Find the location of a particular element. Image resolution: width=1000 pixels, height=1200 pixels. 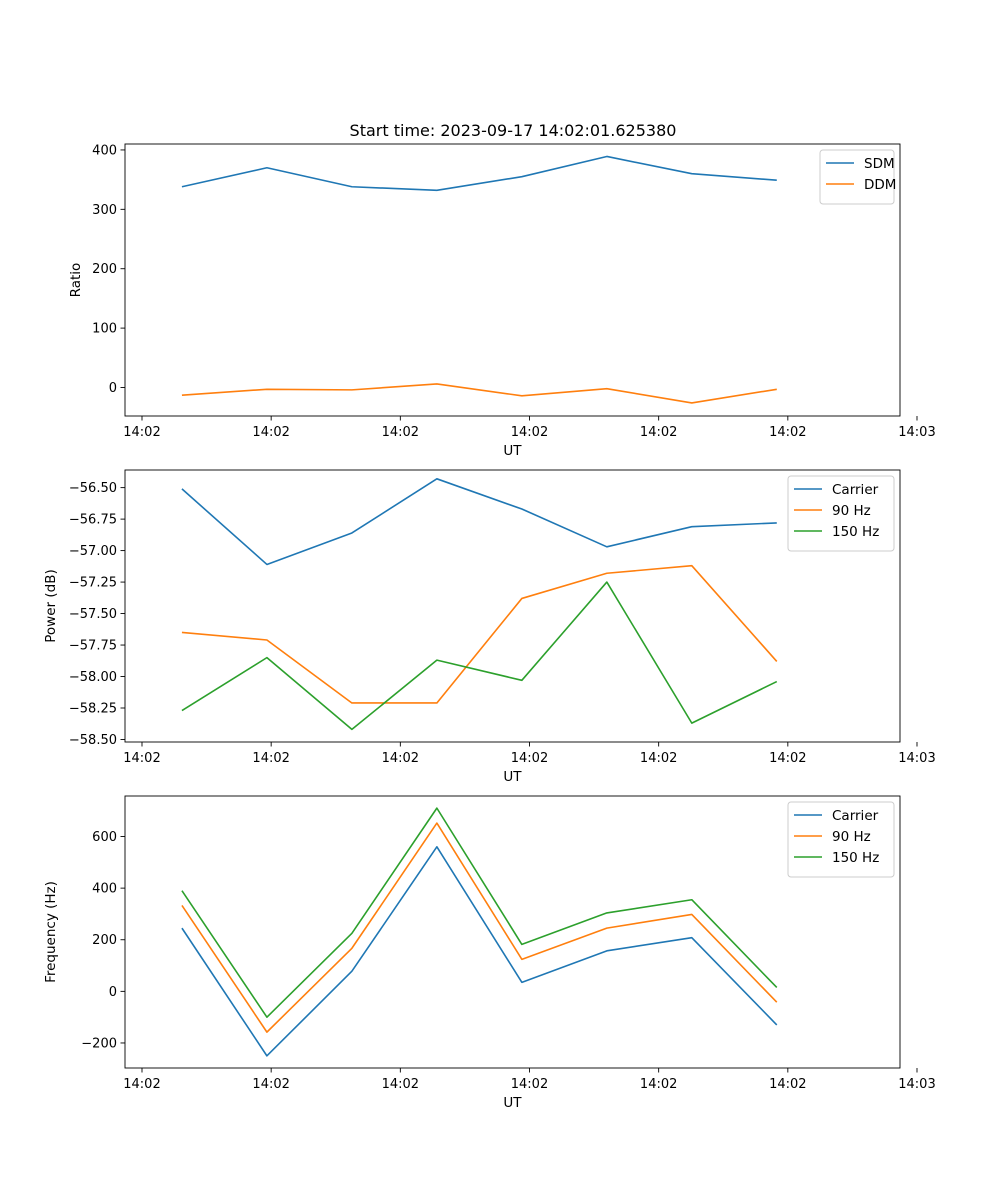

y-tick-label: 600 is located at coordinates (104, 837).